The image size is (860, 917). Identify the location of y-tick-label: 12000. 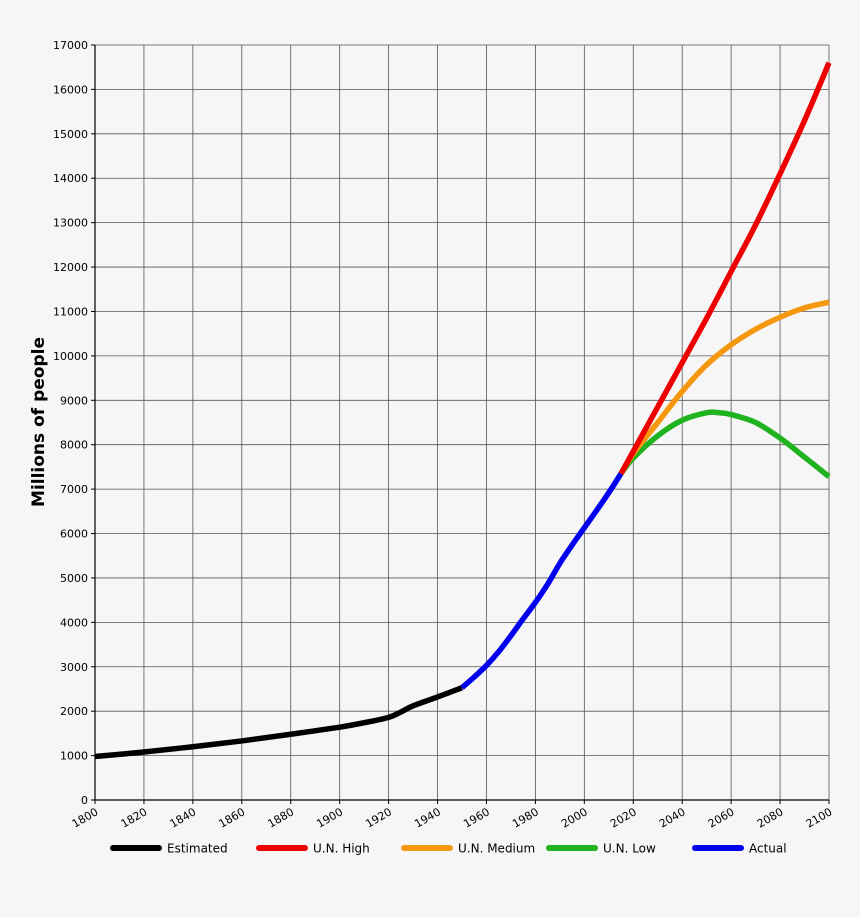
(70, 267).